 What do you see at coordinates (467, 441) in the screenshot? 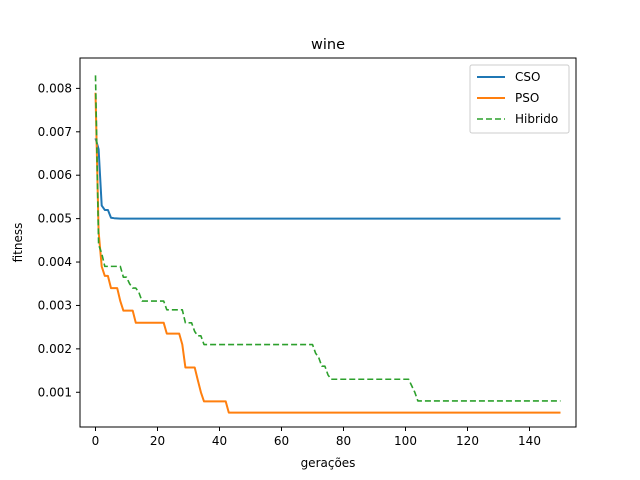
I see `x-tick-label: 120` at bounding box center [467, 441].